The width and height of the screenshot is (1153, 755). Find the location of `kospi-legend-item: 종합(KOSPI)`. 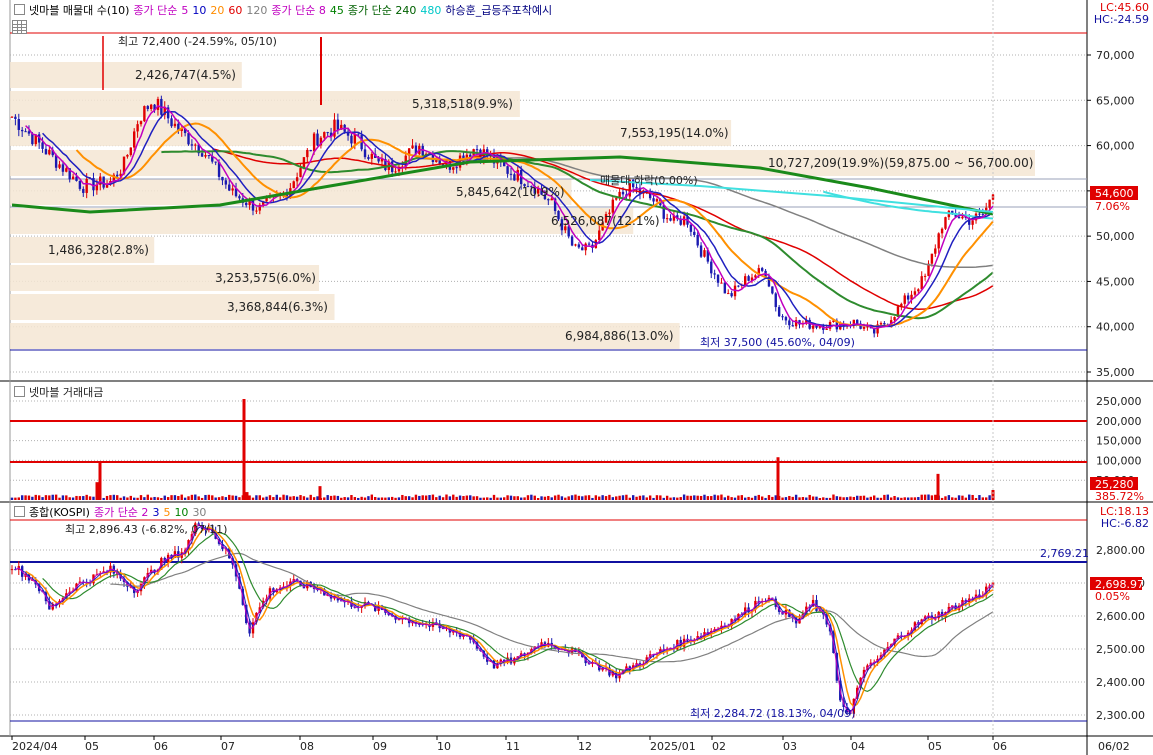

kospi-legend-item: 종합(KOSPI) is located at coordinates (59, 512).